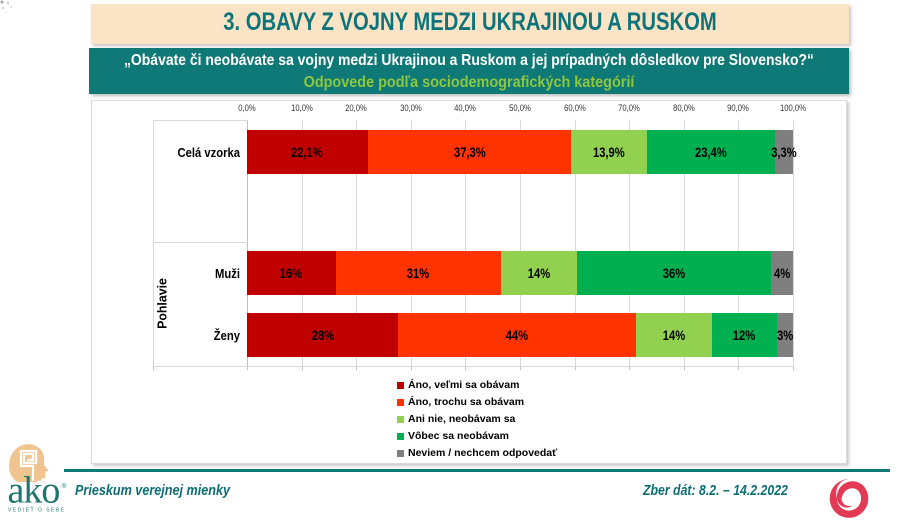 The width and height of the screenshot is (900, 523). Describe the element at coordinates (37, 510) in the screenshot. I see `svg-text: VEDIEŤ O SEBE` at that location.